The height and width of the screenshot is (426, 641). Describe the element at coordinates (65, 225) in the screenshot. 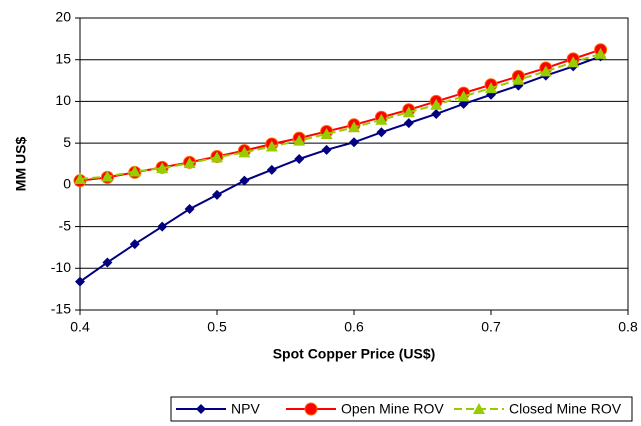

I see `y-tick-label: -5` at that location.